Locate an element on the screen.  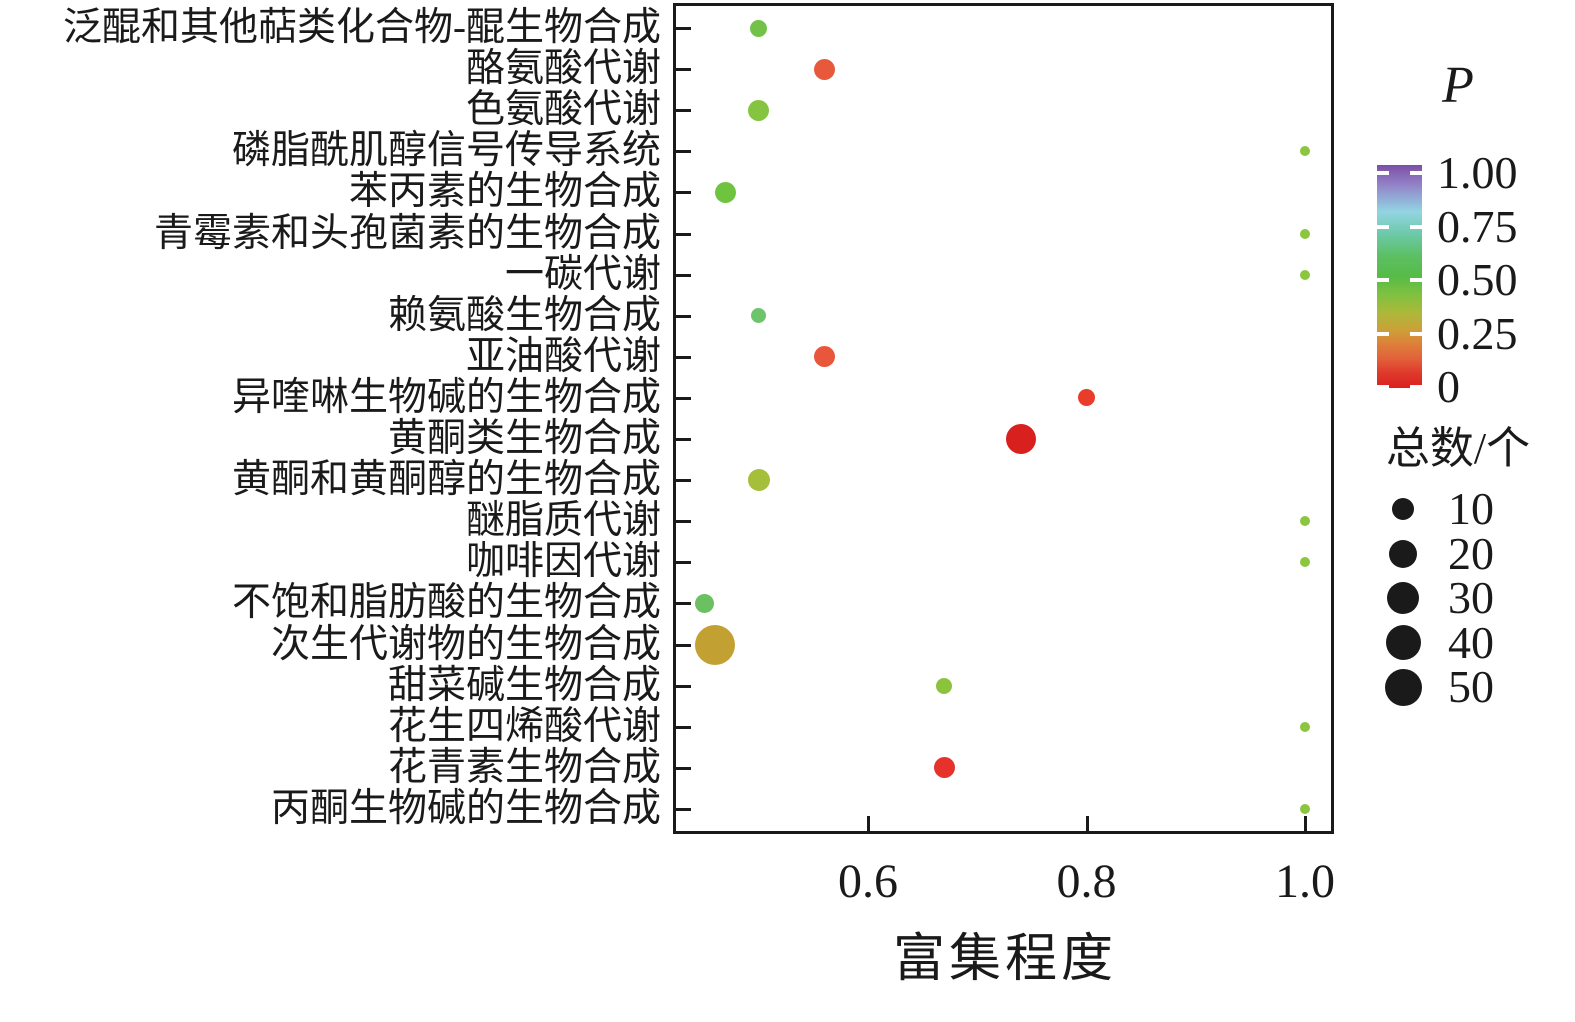
colorbar-tick-label: 0.75 is located at coordinates (1477, 226).